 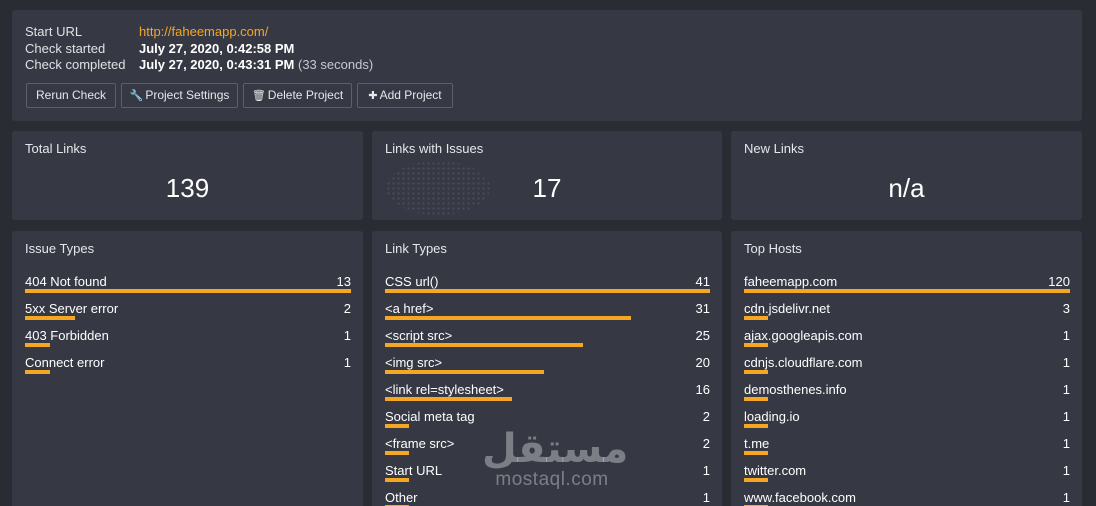 I want to click on item-count: 3, so click(x=1066, y=308).